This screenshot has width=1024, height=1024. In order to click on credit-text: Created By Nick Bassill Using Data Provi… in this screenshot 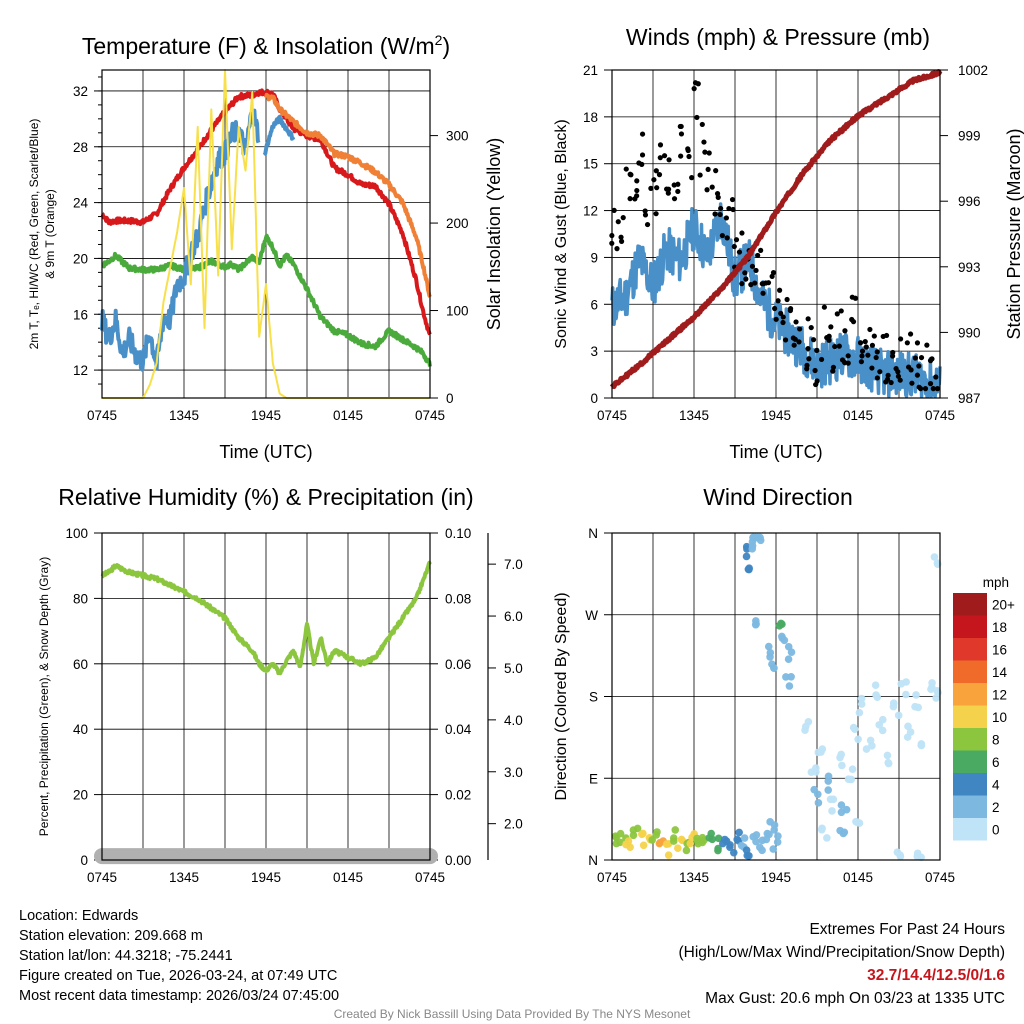, I will do `click(512, 1014)`.